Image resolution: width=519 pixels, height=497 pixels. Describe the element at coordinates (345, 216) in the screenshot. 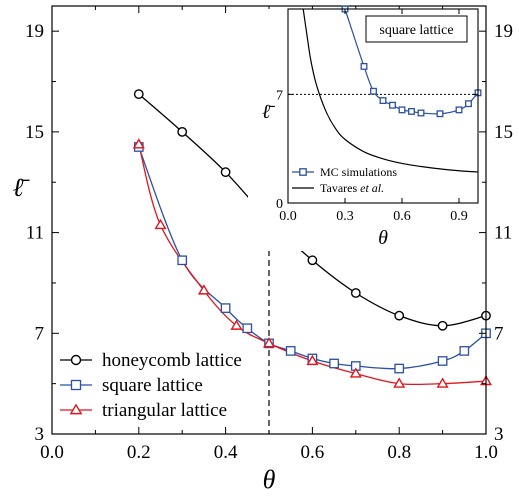

I see `inset-x-tick-label: 0.3` at that location.